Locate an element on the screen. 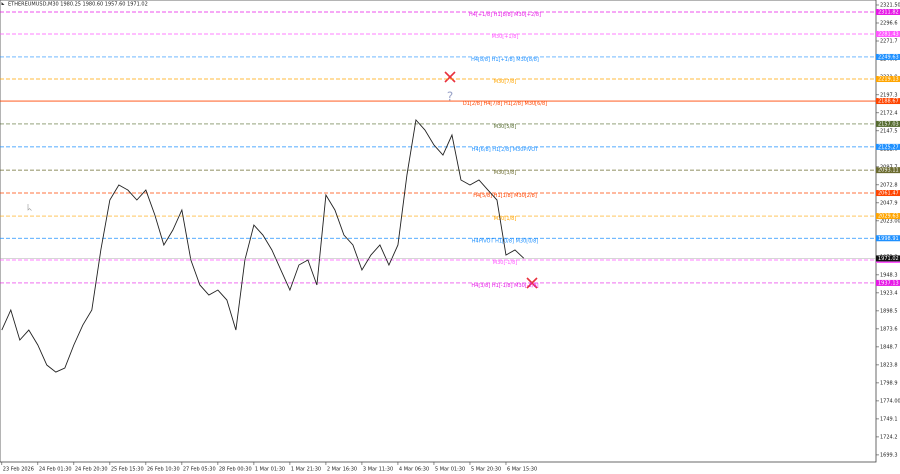 Image resolution: width=900 pixels, height=474 pixels. price-box-label: 2157.03 is located at coordinates (888, 124).